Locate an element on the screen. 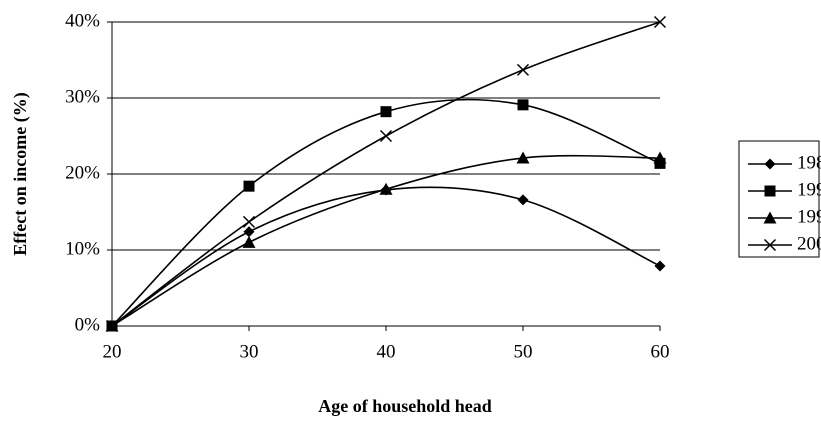 The height and width of the screenshot is (423, 821). y-tick-label: 20% is located at coordinates (82, 172).